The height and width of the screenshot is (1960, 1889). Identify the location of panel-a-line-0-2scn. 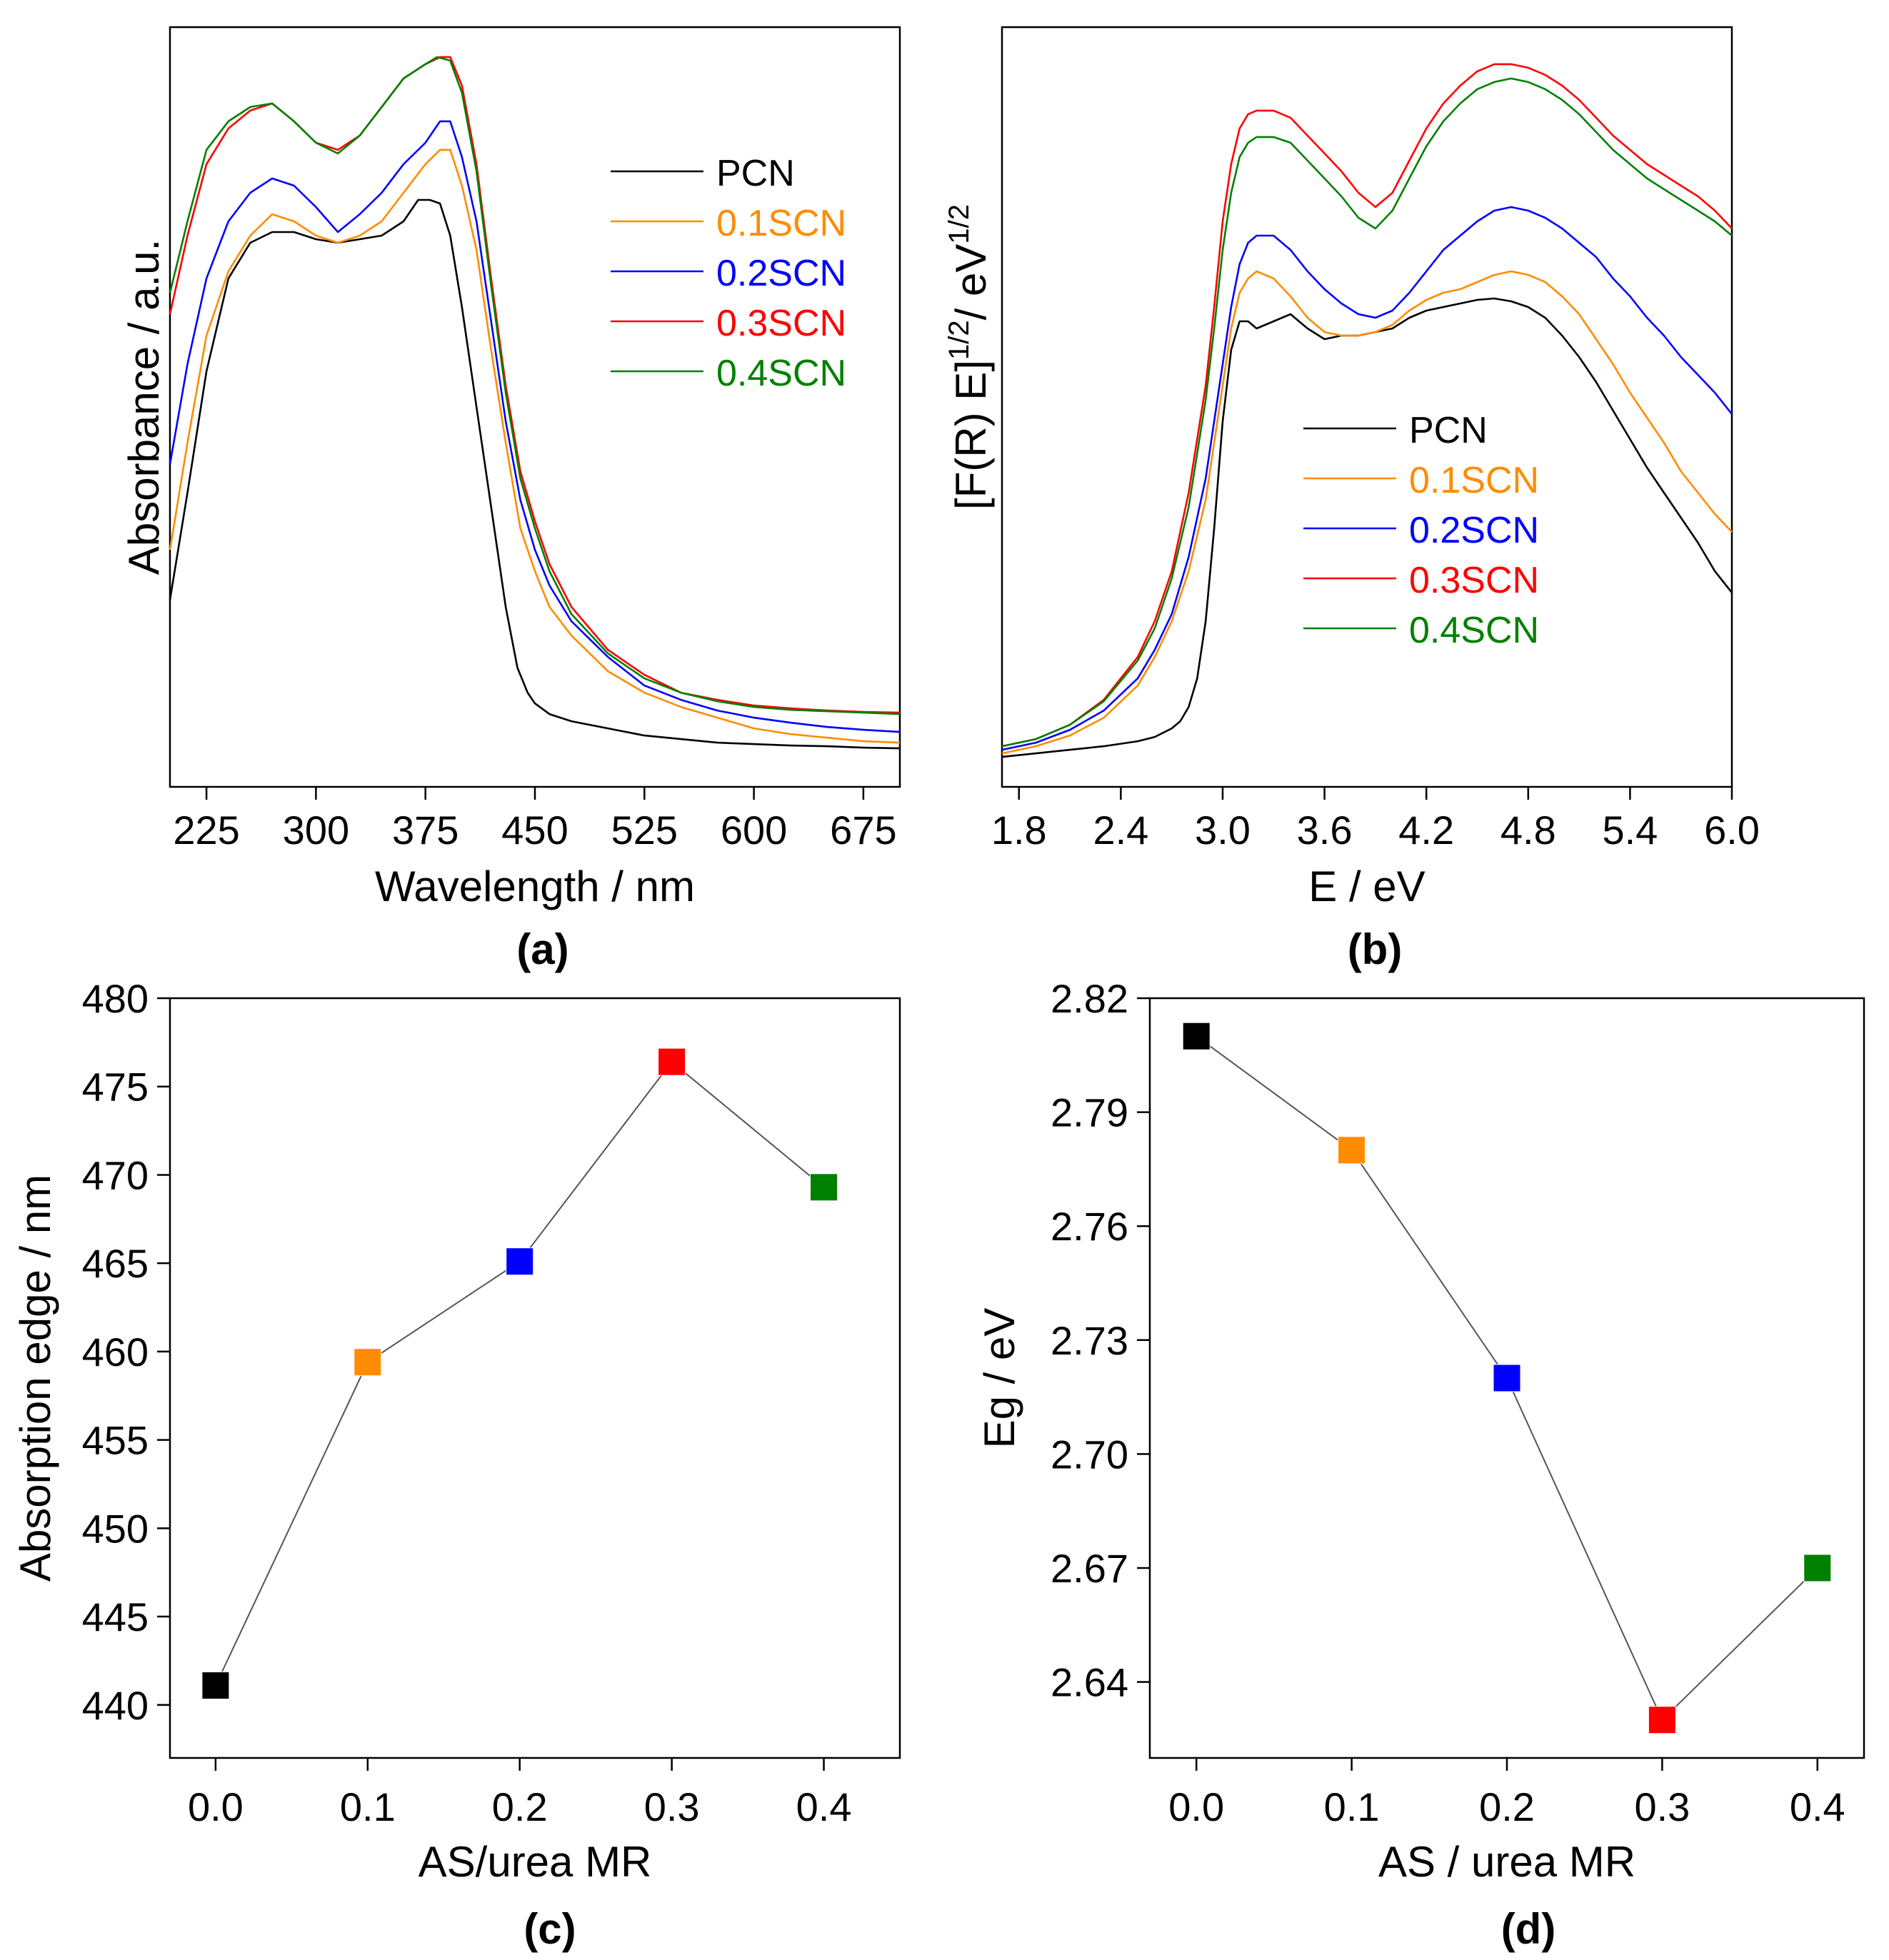
(535, 426).